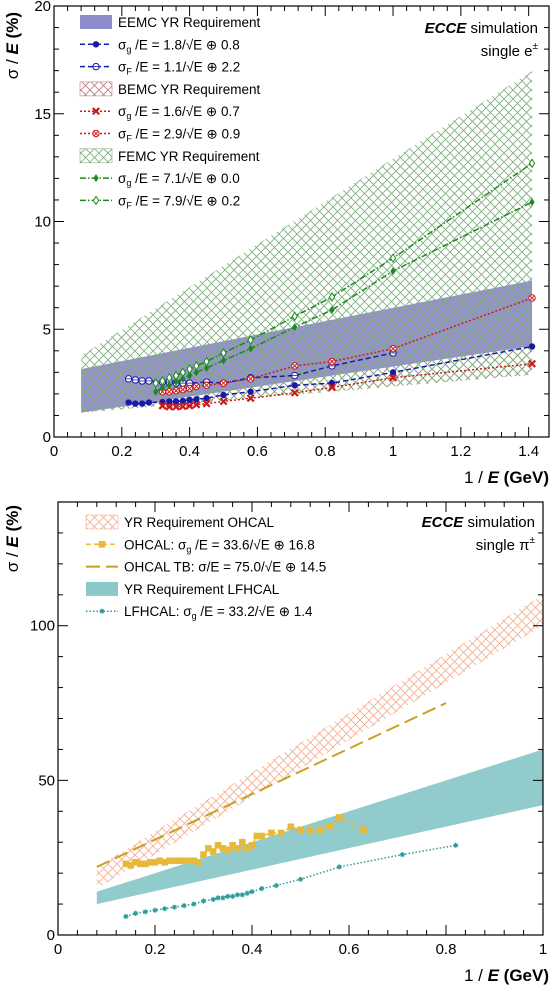 This screenshot has width=553, height=987. Describe the element at coordinates (179, 112) in the screenshot. I see `legend-label: σg /E = 1.6/√E ⊕ 0.7` at that location.